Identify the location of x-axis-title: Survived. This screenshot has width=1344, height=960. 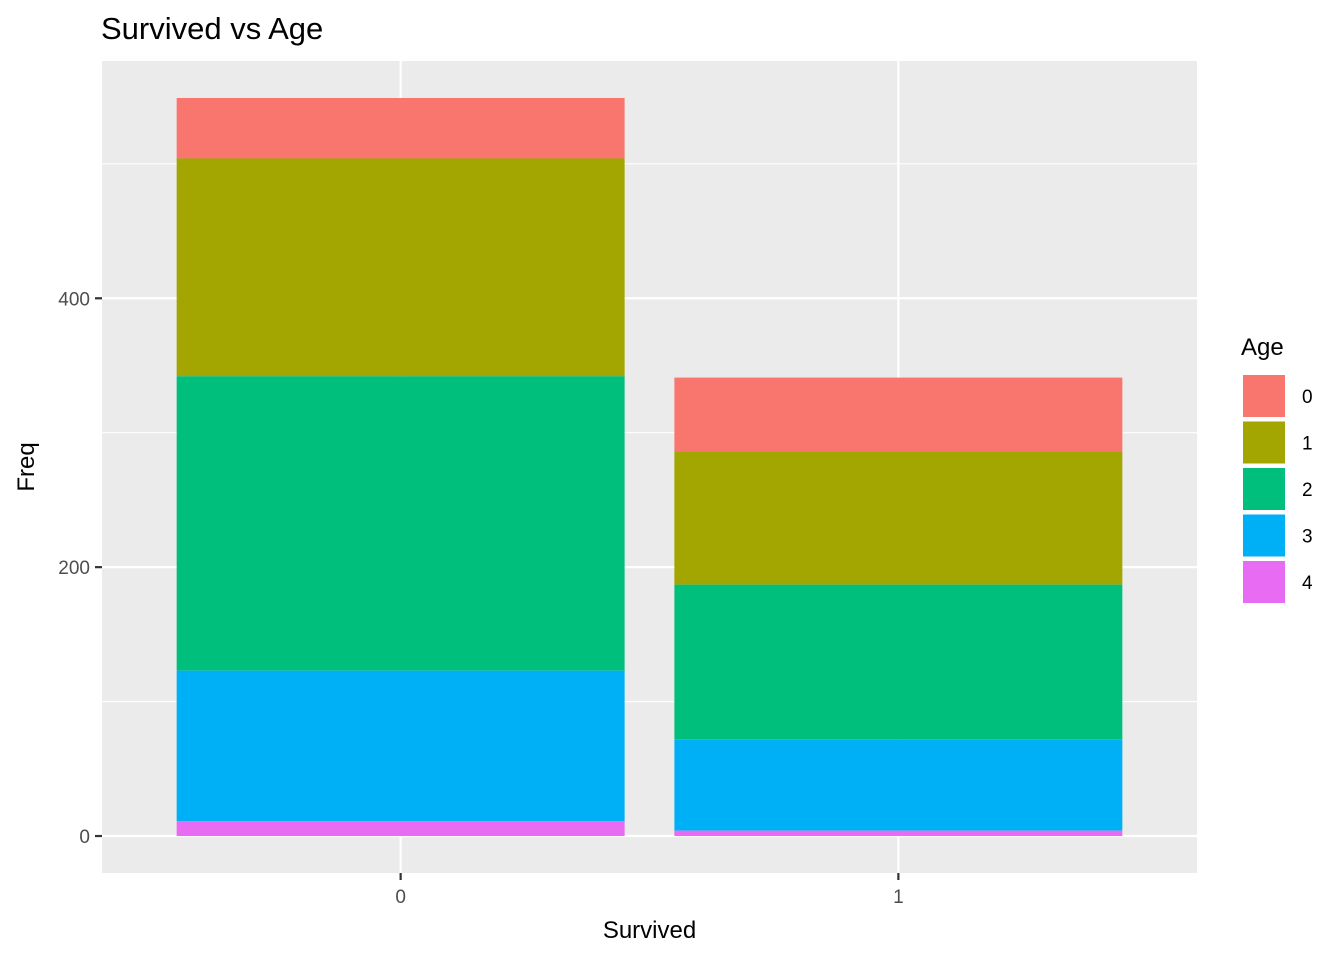
(649, 930).